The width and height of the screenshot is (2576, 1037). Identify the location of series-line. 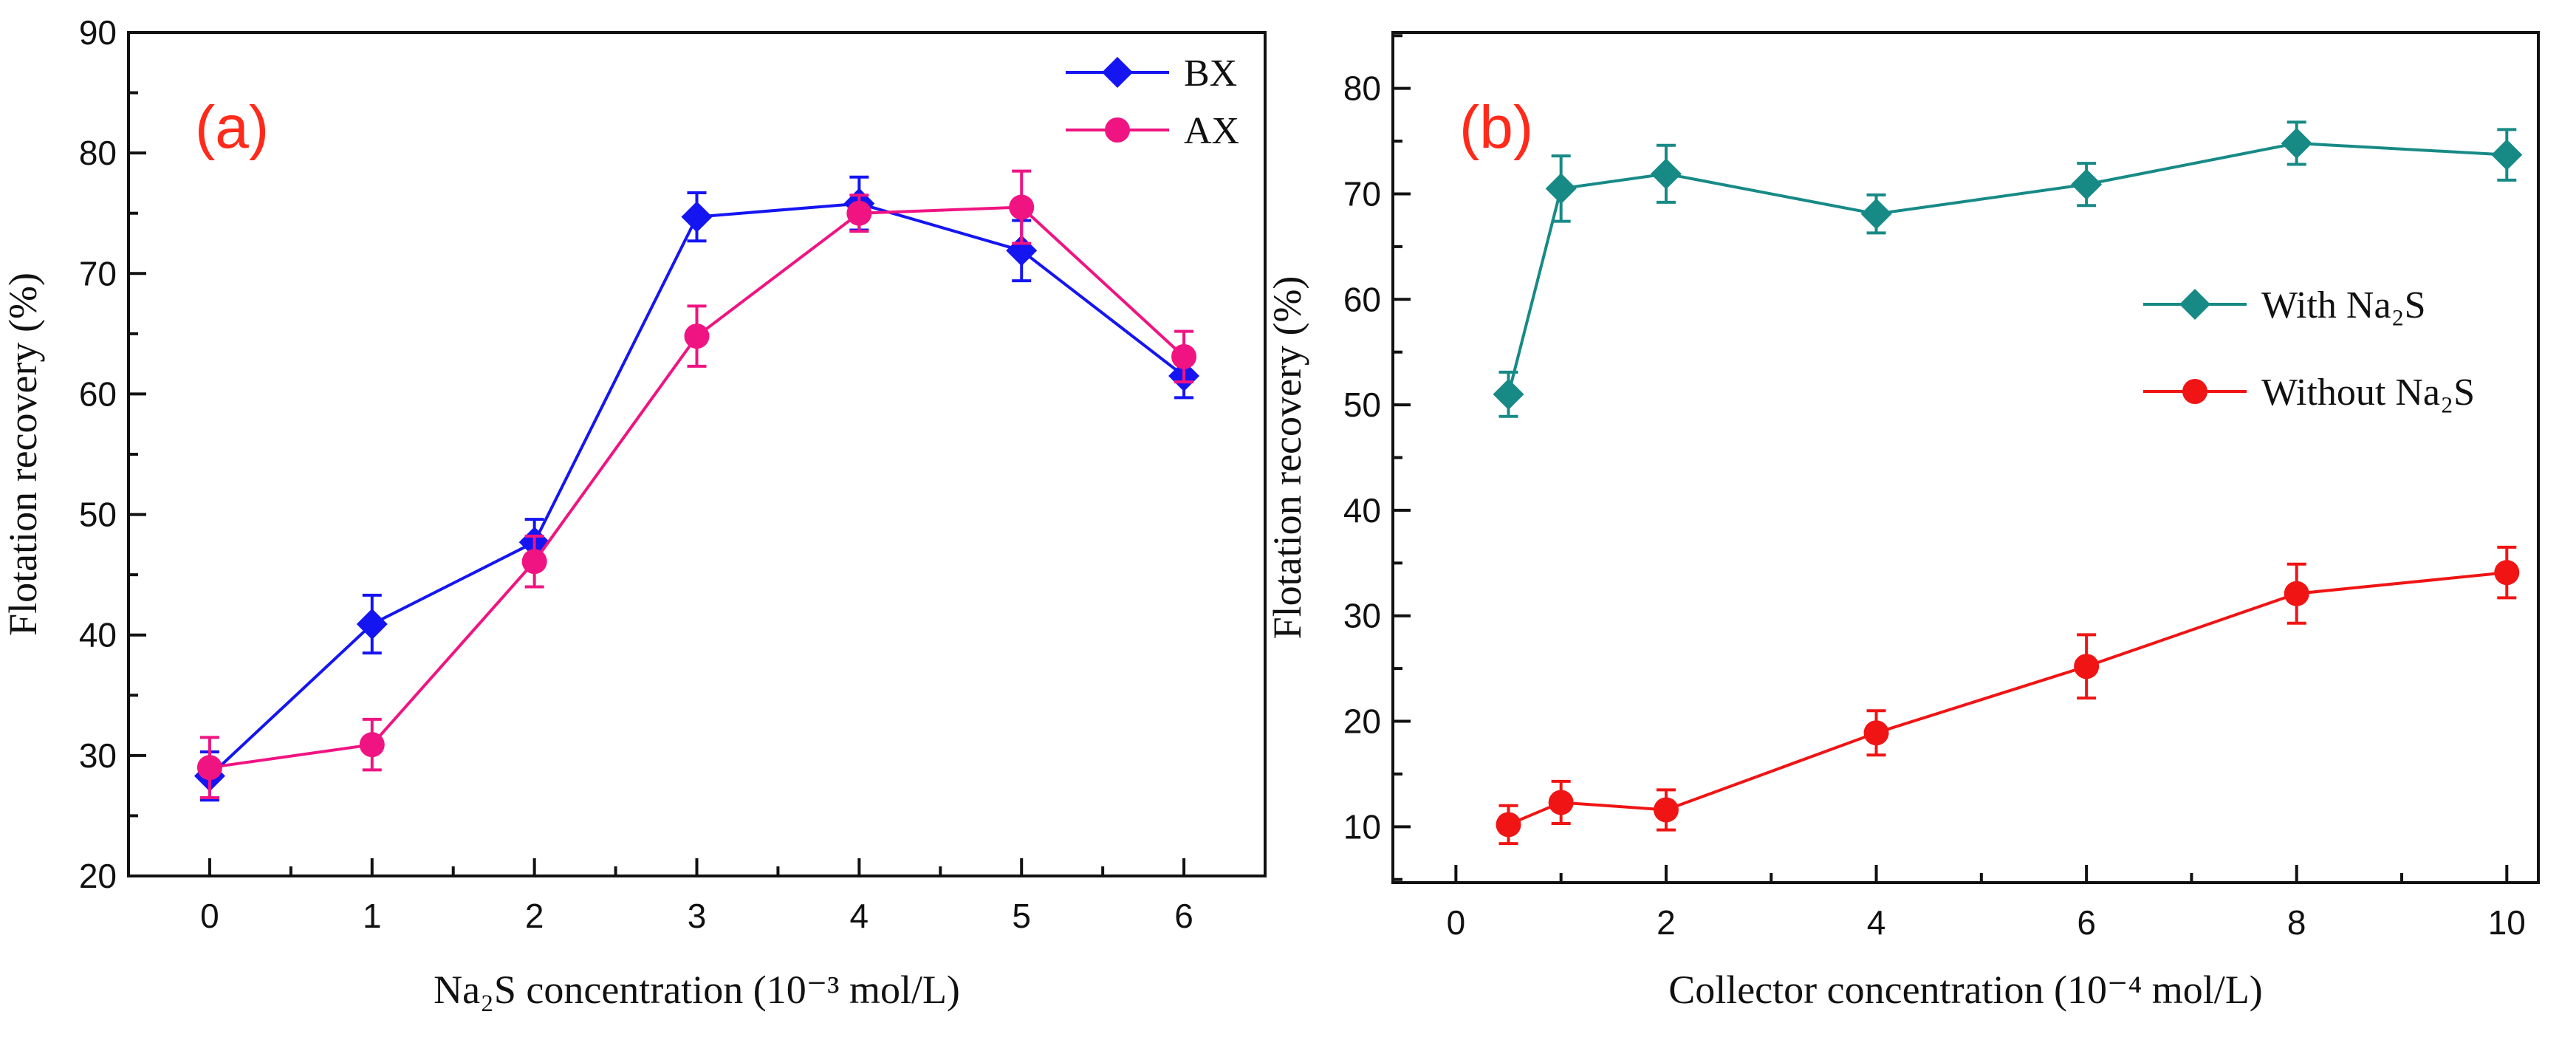
(2007, 698).